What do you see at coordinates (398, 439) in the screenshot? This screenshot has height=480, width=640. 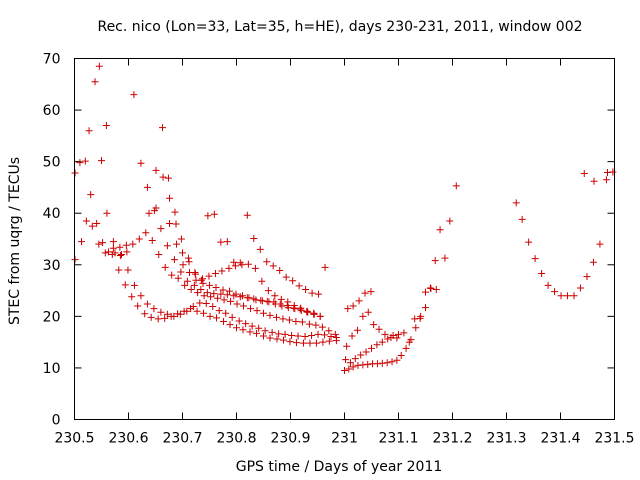 I see `x-tick-label: 231.1` at bounding box center [398, 439].